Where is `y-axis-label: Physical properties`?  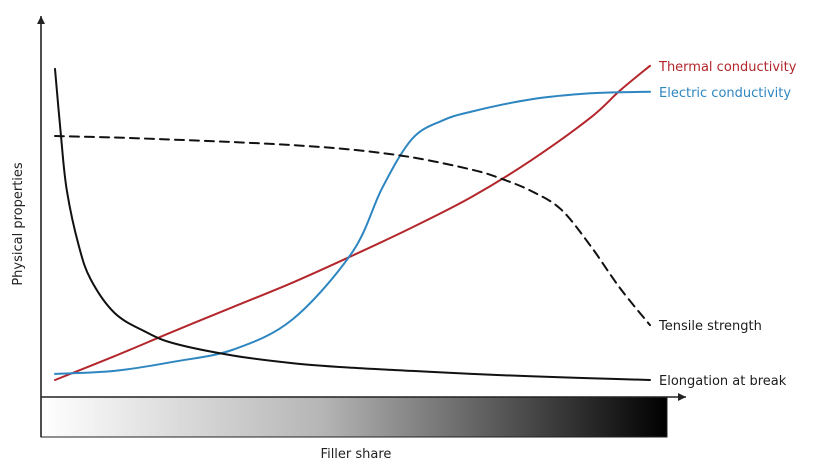
y-axis-label: Physical properties is located at coordinates (18, 224).